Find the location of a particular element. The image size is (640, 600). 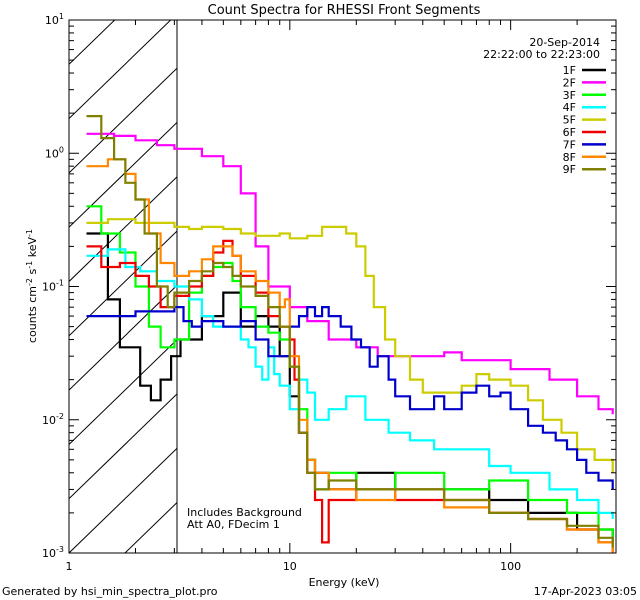

legend-label-3F: 3F is located at coordinates (569, 95).